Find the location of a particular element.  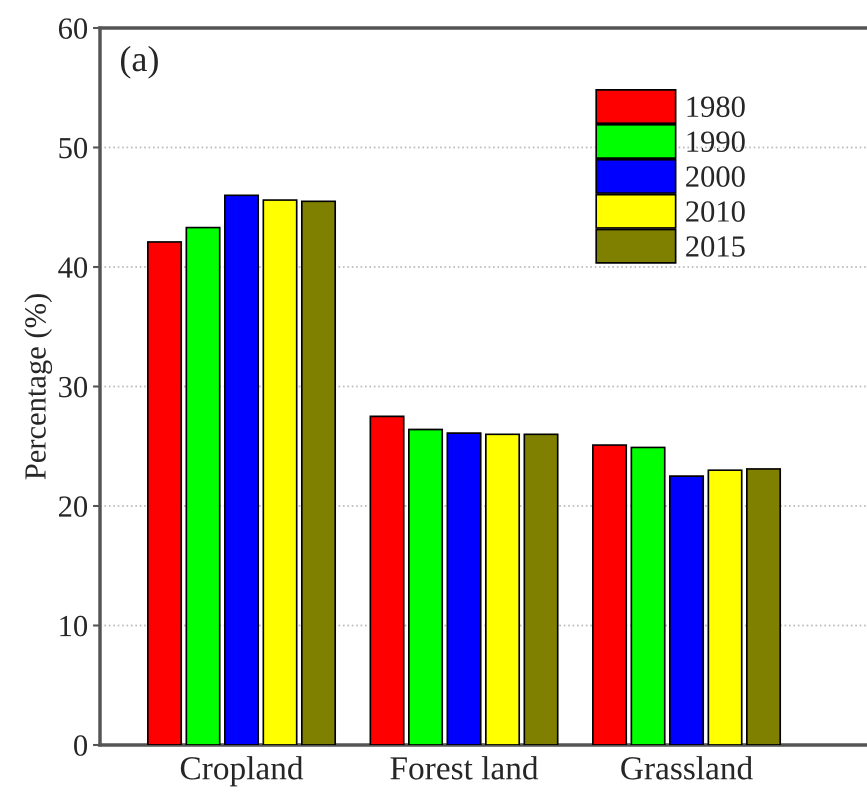

y-tick-label: 0 is located at coordinates (81, 745).